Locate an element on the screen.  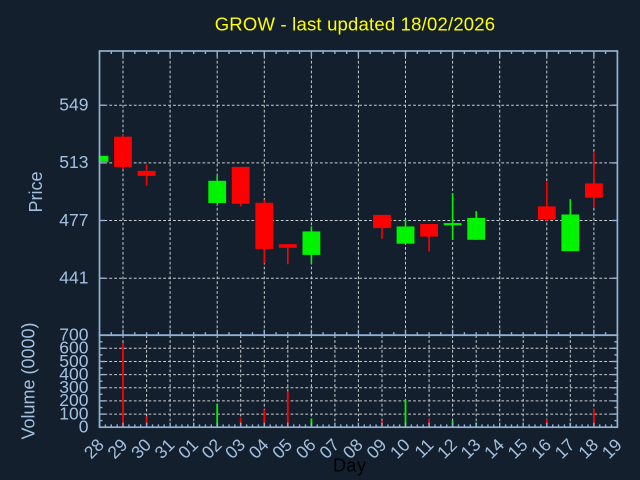
svg-text: 500 is located at coordinates (73, 361).